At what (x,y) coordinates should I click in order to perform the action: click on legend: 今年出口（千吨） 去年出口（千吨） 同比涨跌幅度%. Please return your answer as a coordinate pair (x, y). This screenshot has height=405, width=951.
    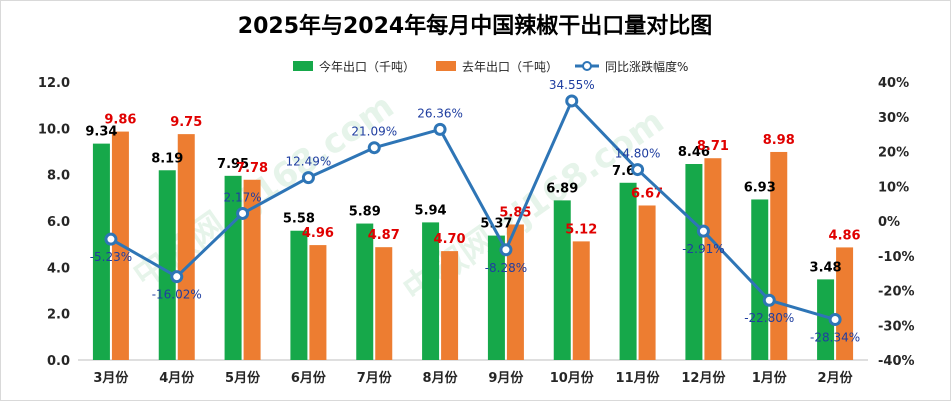
    Looking at the image, I should click on (490, 66).